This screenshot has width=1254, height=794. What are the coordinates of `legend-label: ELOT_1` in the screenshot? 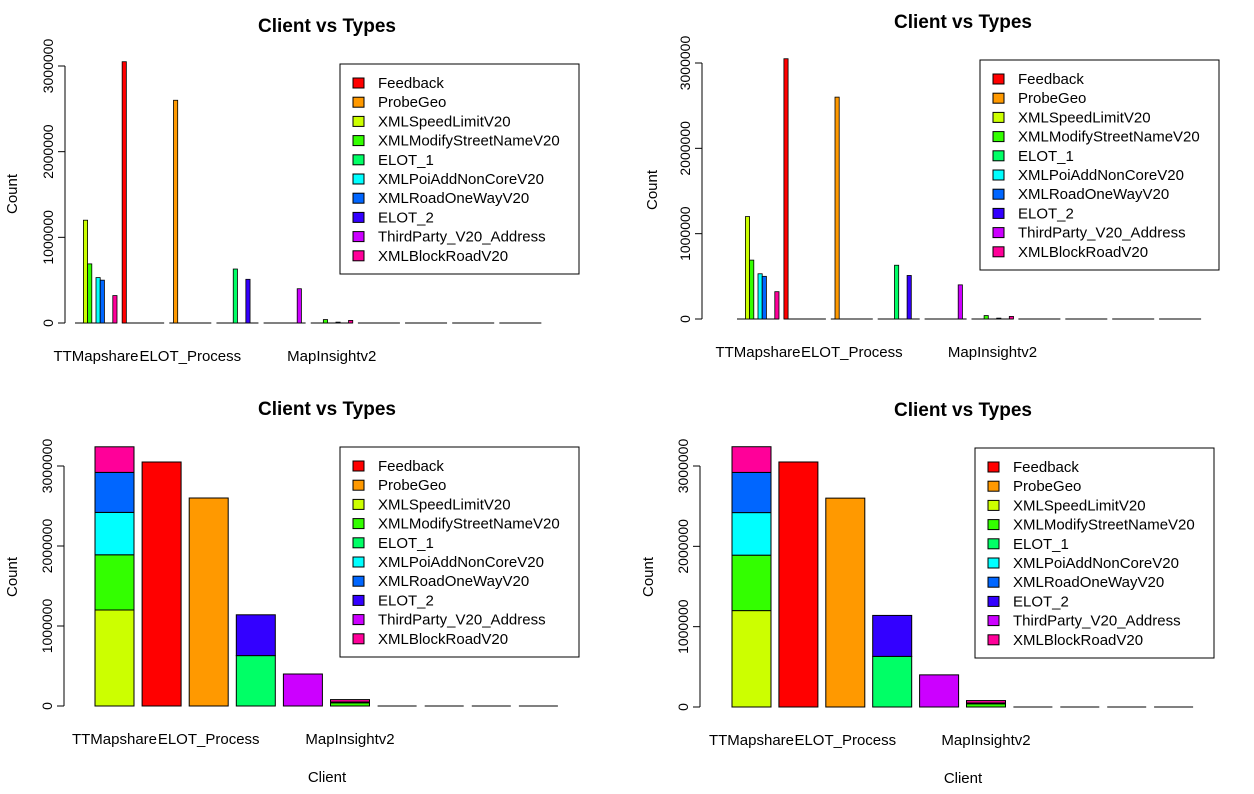 It's located at (1046, 156).